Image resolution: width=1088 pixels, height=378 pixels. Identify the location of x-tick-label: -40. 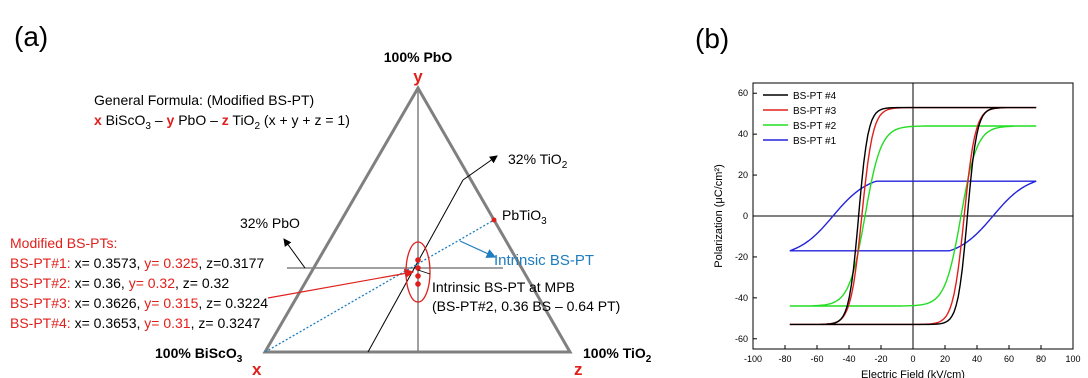
(848, 359).